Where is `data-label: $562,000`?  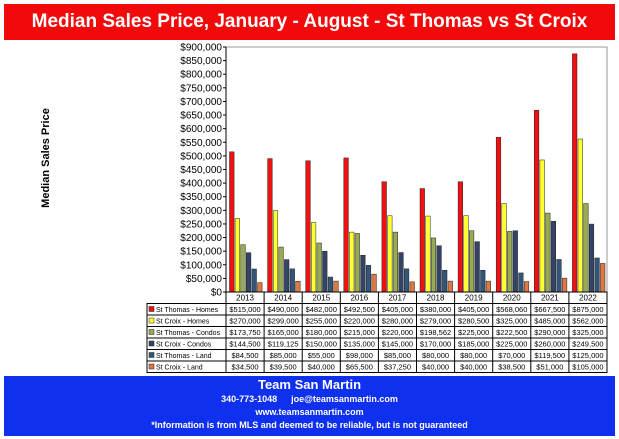
data-label: $562,000 is located at coordinates (587, 321).